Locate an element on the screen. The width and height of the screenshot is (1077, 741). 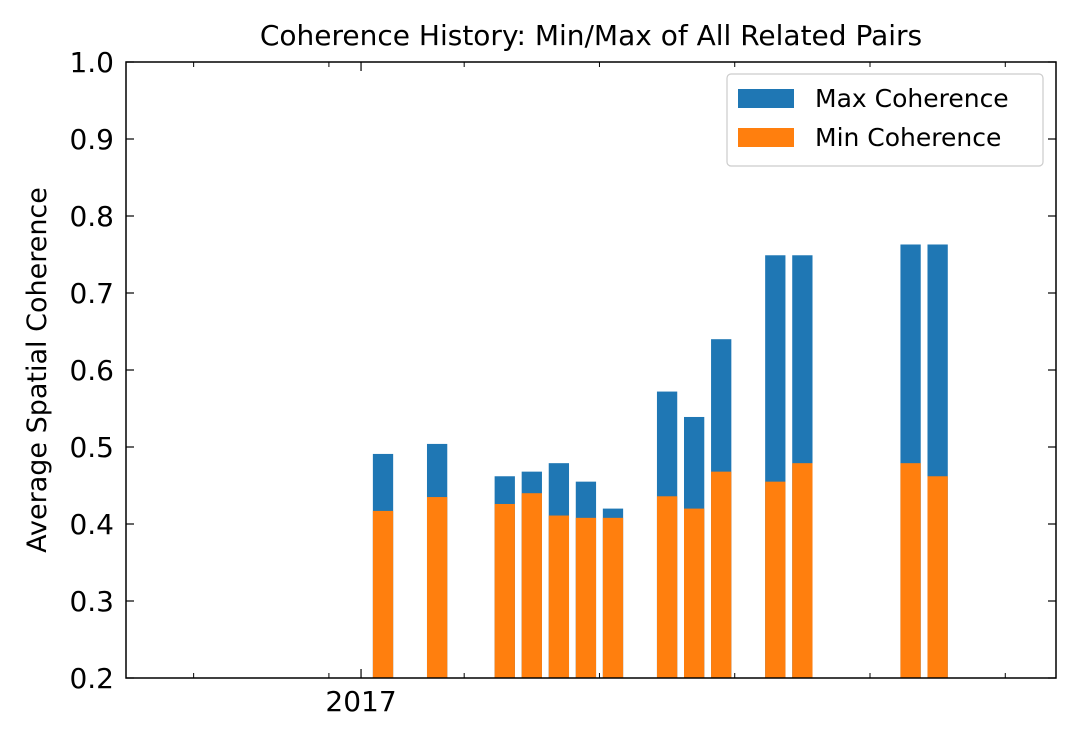
legend-label: Min Coherence is located at coordinates (908, 137).